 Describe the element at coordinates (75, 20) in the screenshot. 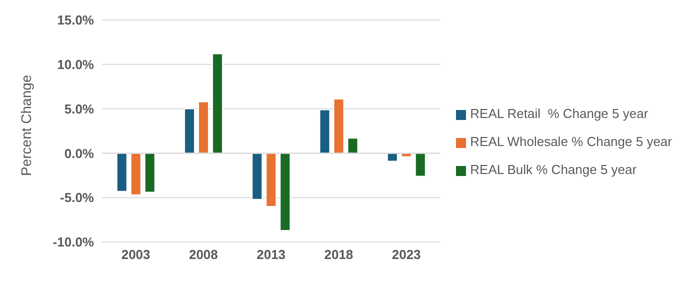

I see `y-tick-label: 15.0%` at that location.